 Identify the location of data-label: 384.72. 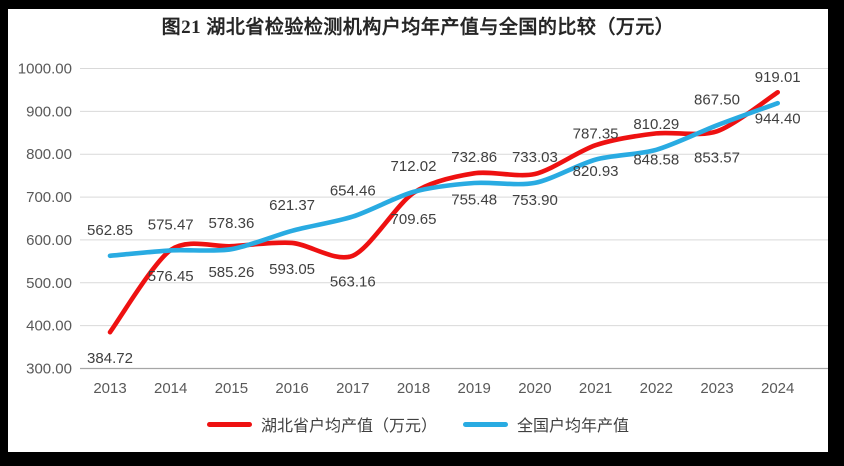
(110, 358).